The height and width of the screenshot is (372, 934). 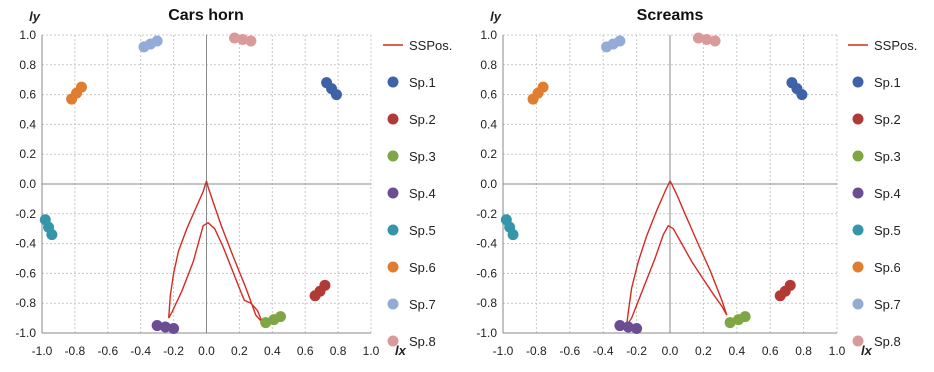 What do you see at coordinates (371, 351) in the screenshot?
I see `x-tick-label: 1.0` at bounding box center [371, 351].